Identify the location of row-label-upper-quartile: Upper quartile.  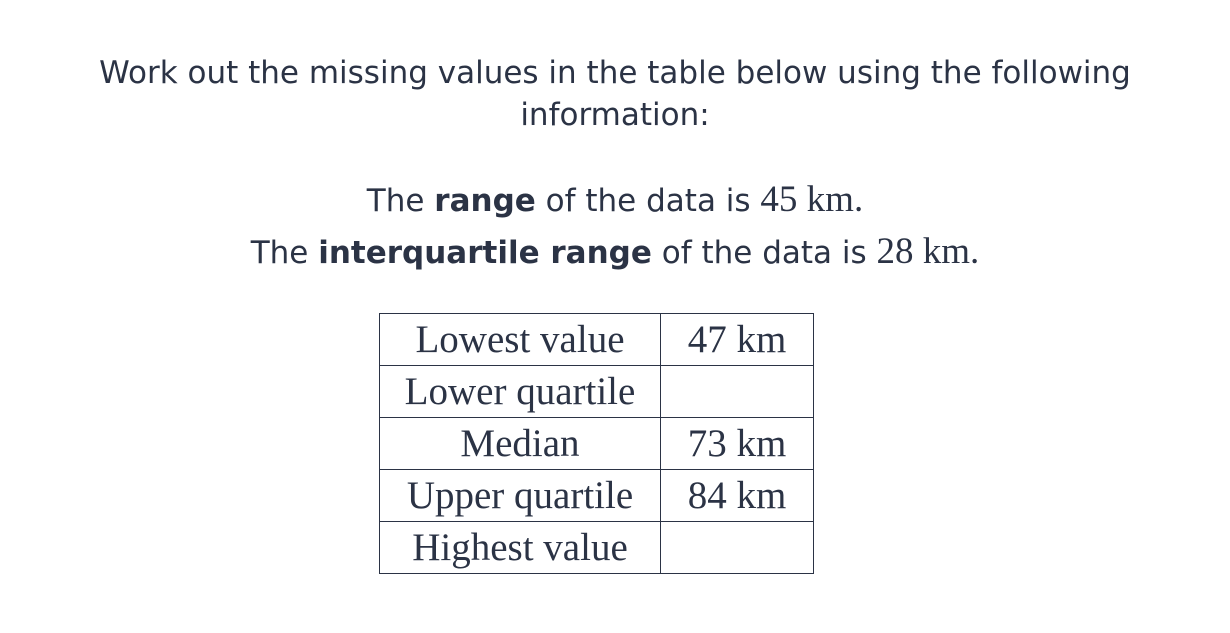
(520, 495).